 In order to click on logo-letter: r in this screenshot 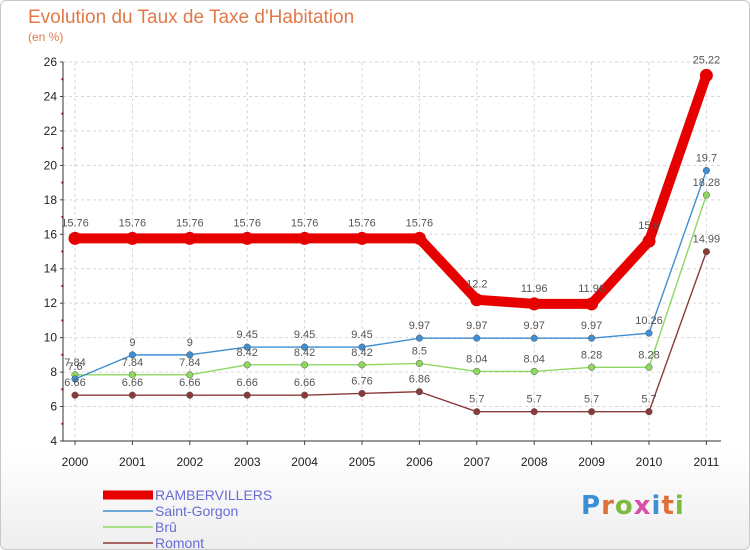, I will do `click(608, 506)`.